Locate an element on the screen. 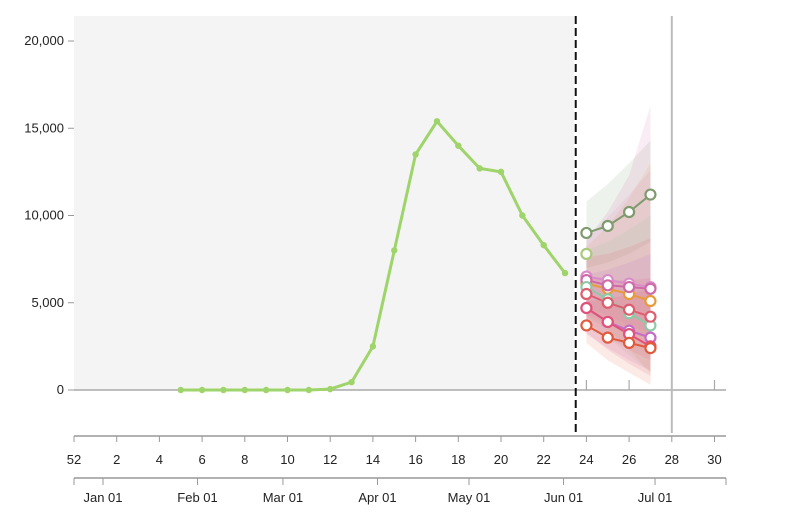  month-tick-label-4: May 01 is located at coordinates (469, 497).